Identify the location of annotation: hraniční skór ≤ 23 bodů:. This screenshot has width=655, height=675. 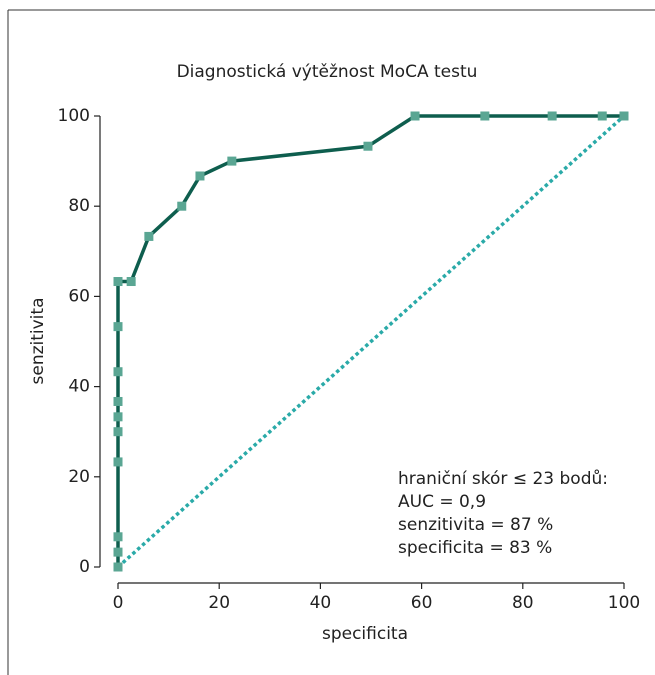
(503, 479).